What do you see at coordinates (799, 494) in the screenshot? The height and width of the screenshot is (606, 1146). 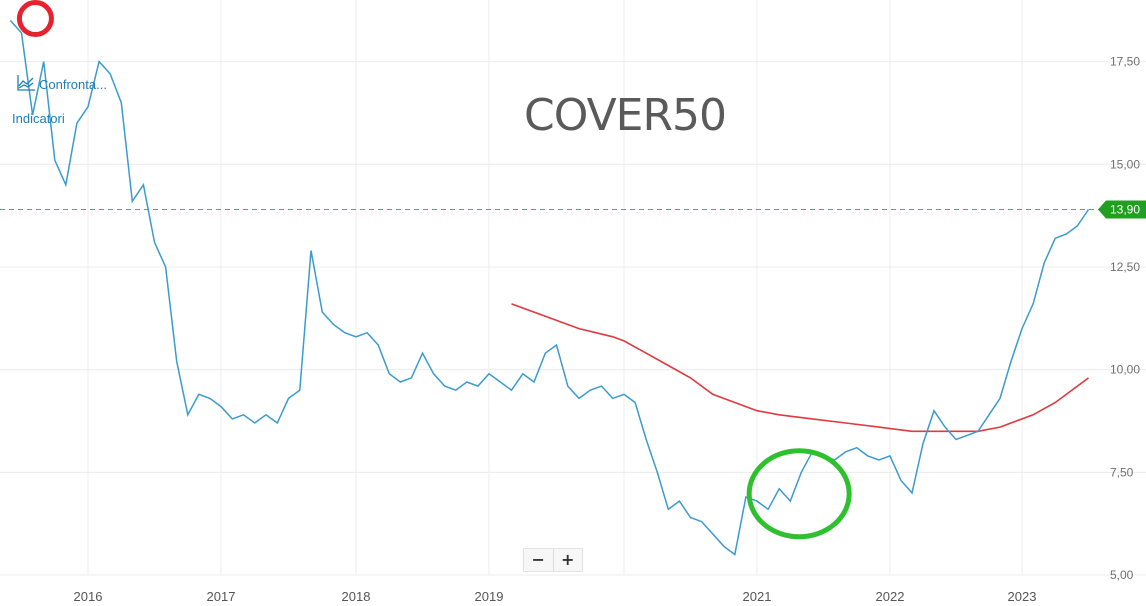 I see `green-annotation-circle` at bounding box center [799, 494].